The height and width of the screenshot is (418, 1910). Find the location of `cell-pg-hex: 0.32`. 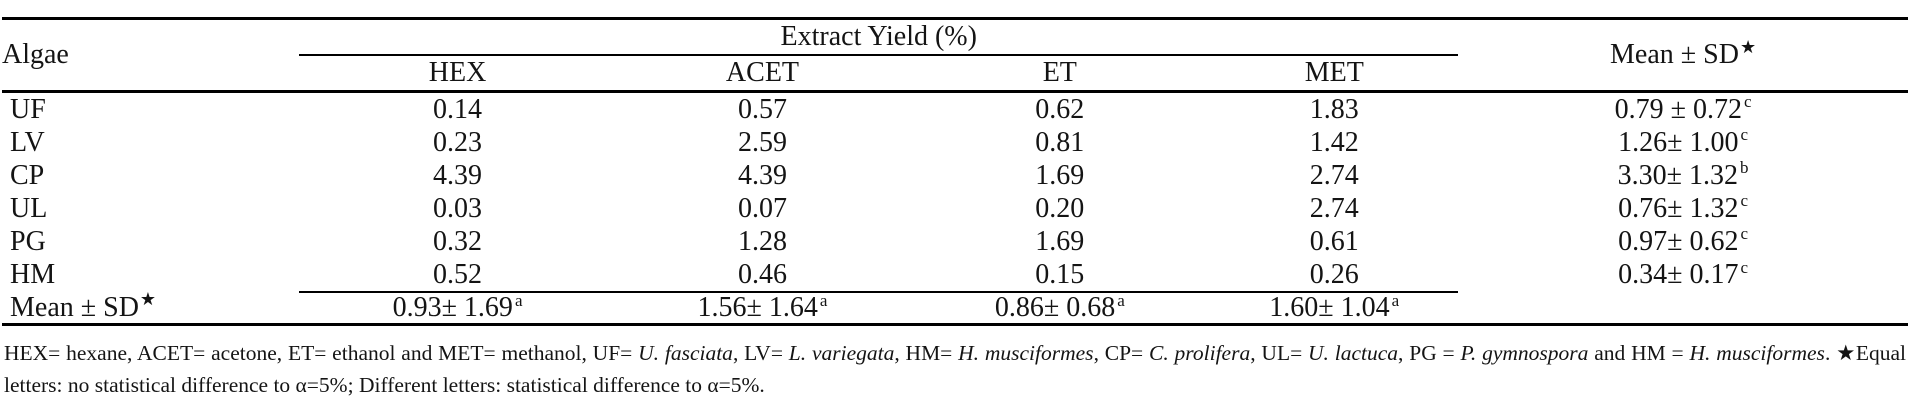

cell-pg-hex: 0.32 is located at coordinates (458, 241).